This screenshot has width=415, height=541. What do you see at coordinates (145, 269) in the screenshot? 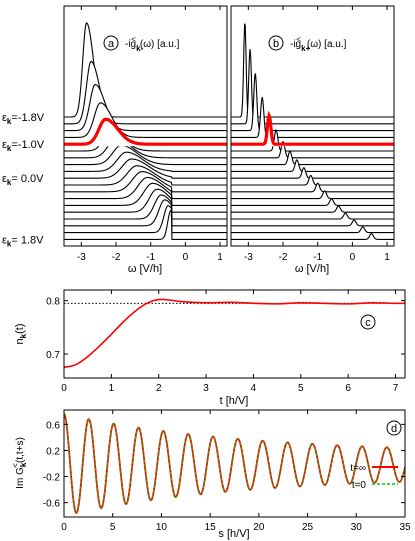
I see `panel-a-x-axis-label: ω [V/h]` at bounding box center [145, 269].